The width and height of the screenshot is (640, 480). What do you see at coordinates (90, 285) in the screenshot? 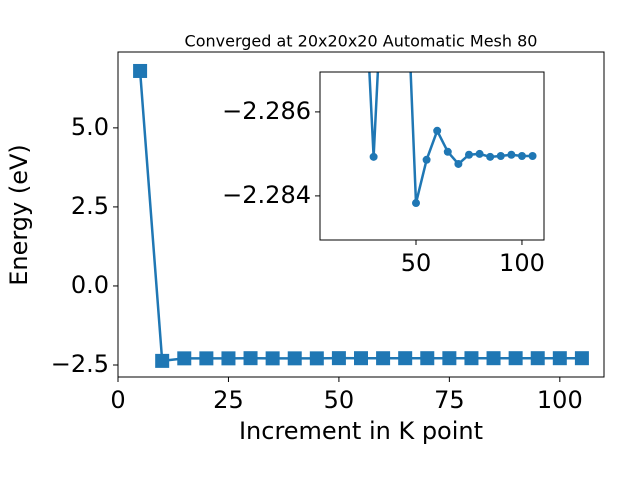
I see `y-tick-label: 0.0` at bounding box center [90, 285].